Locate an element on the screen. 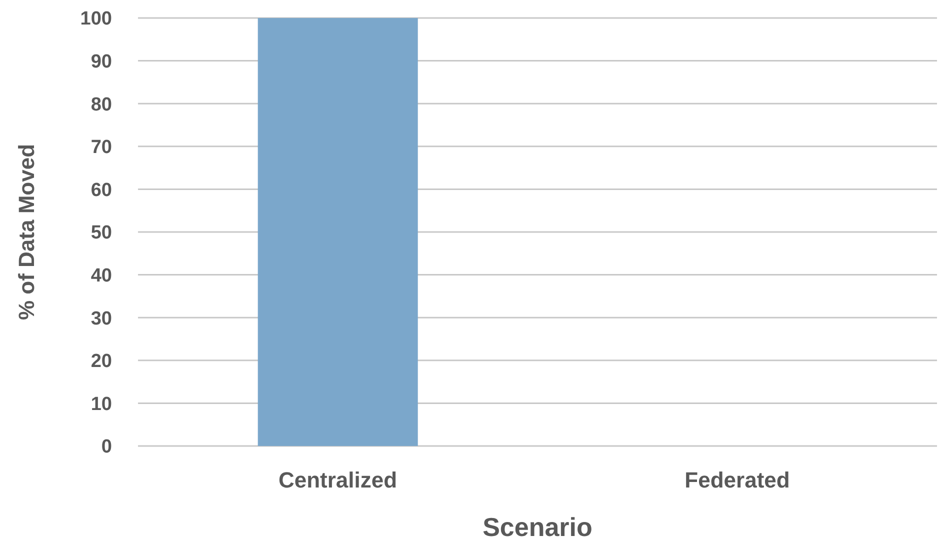  y-tick-label: 0 is located at coordinates (106, 447).